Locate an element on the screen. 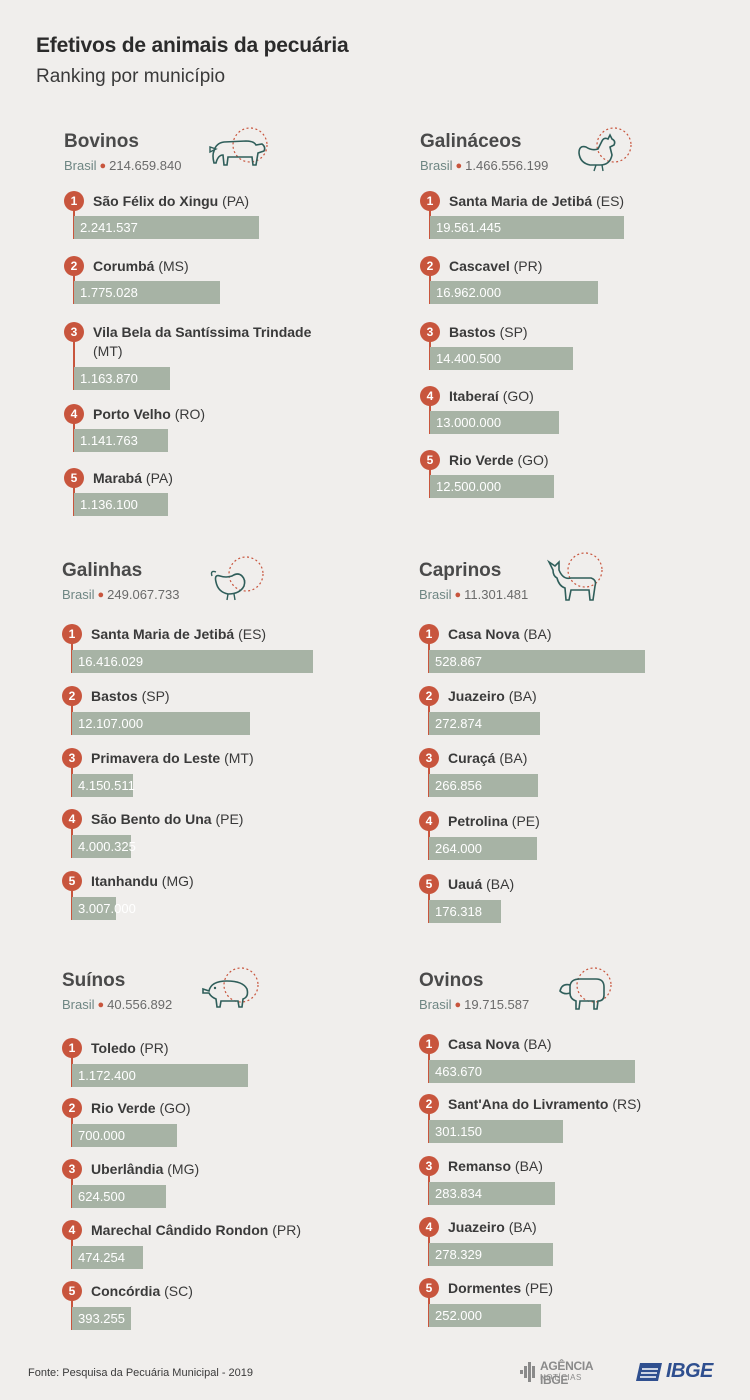 This screenshot has width=750, height=1400. brasil-total: Brasil ● 214.659.840 is located at coordinates (122, 165).